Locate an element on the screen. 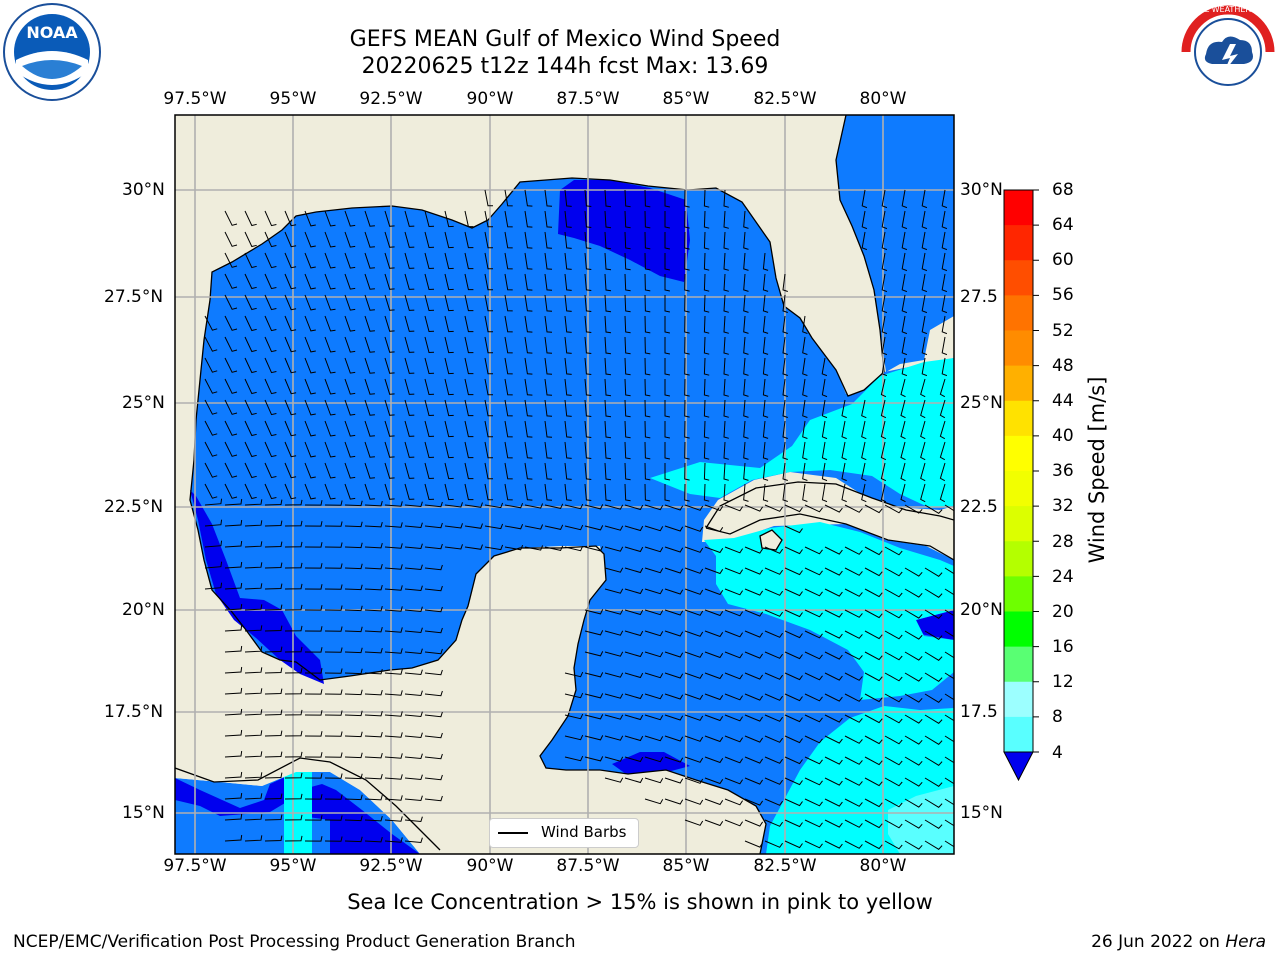 This screenshot has width=1280, height=960. lon-label-bottom-80w: 80°W is located at coordinates (883, 866).